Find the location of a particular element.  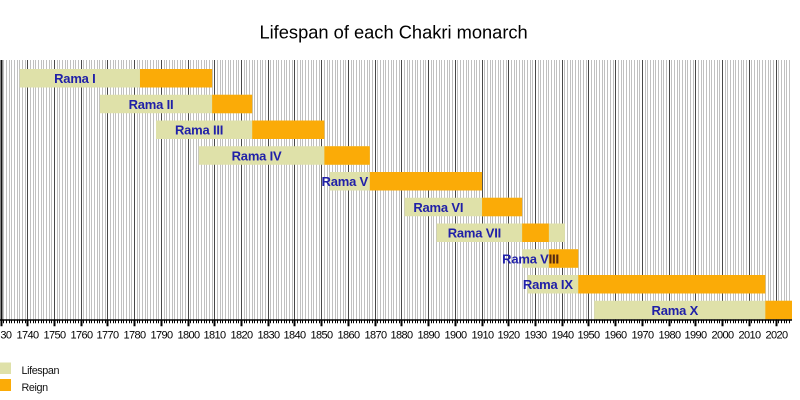

svg-text: 1980 is located at coordinates (669, 336).